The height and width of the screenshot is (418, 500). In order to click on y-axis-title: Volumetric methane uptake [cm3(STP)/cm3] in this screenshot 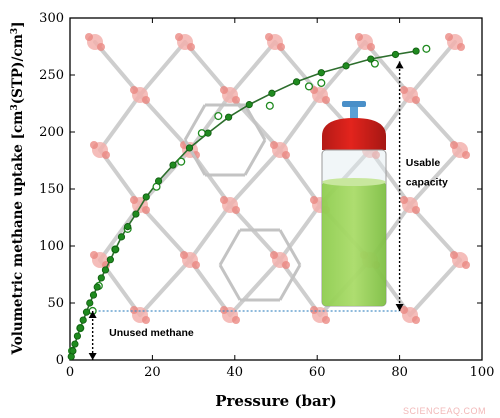, I will do `click(18, 188)`.